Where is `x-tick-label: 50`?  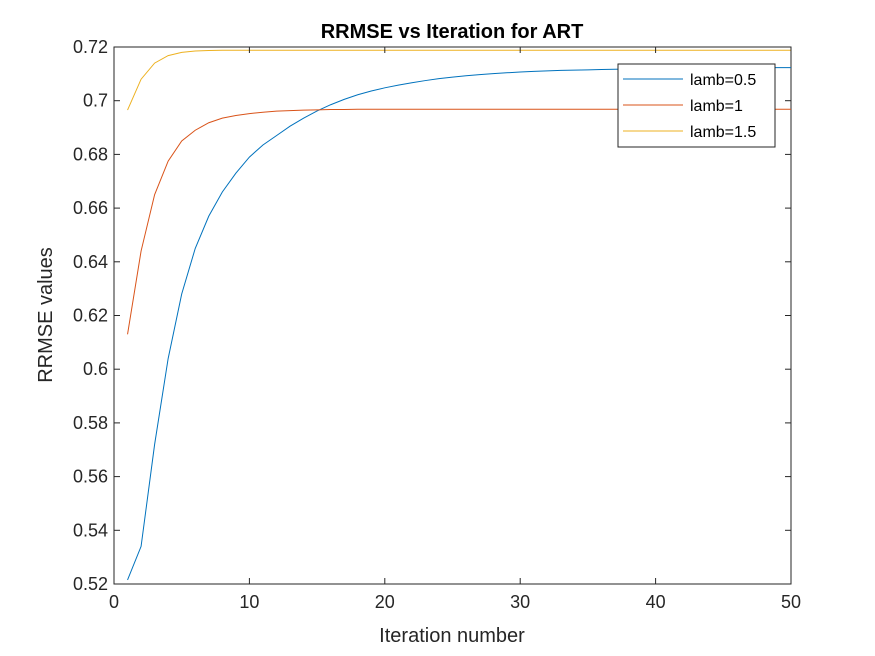
x-tick-label: 50 is located at coordinates (791, 602).